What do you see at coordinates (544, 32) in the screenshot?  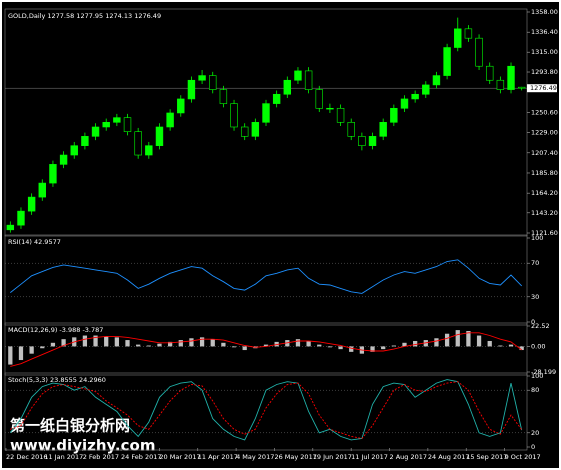 I see `y-tick-label: 1336.40` at bounding box center [544, 32].